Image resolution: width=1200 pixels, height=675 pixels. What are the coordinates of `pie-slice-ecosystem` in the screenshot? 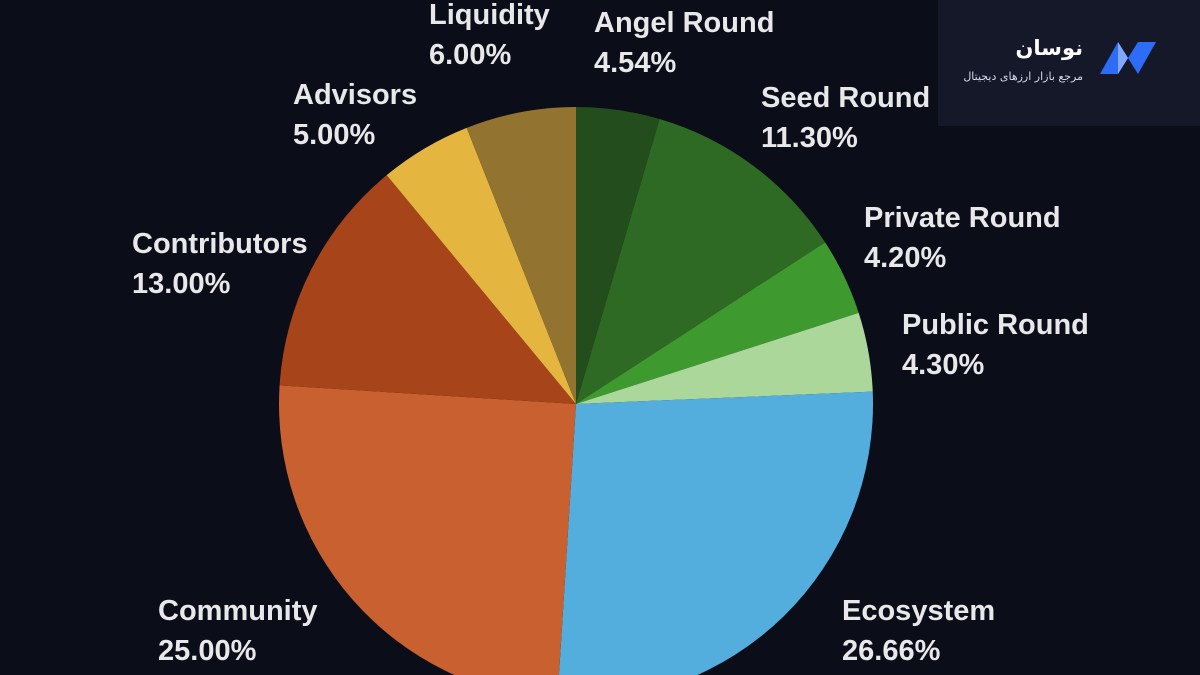 It's located at (715, 533).